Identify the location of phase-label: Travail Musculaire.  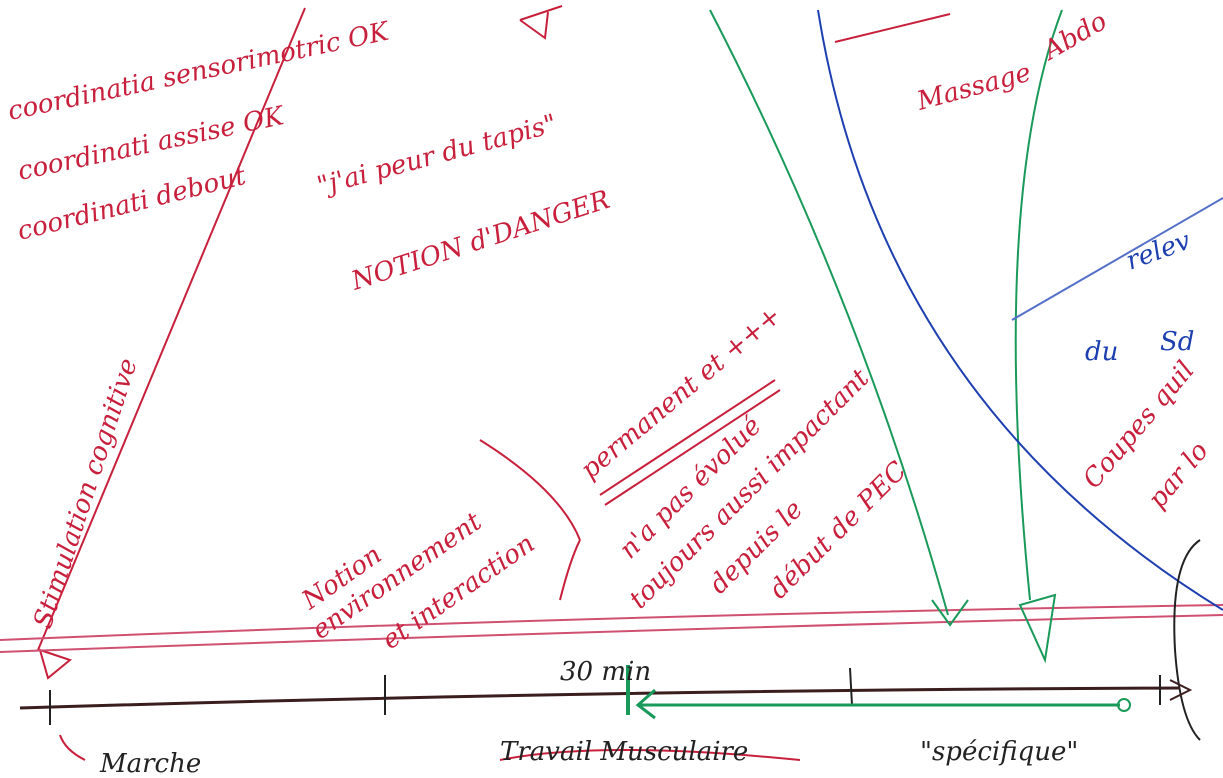
(624, 752).